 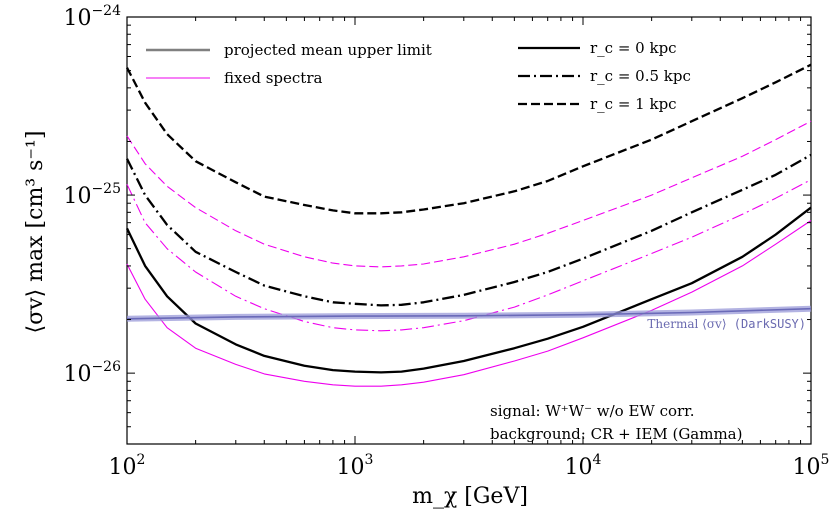 What do you see at coordinates (328, 50) in the screenshot?
I see `legend-label-mean: projected mean upper limit` at bounding box center [328, 50].